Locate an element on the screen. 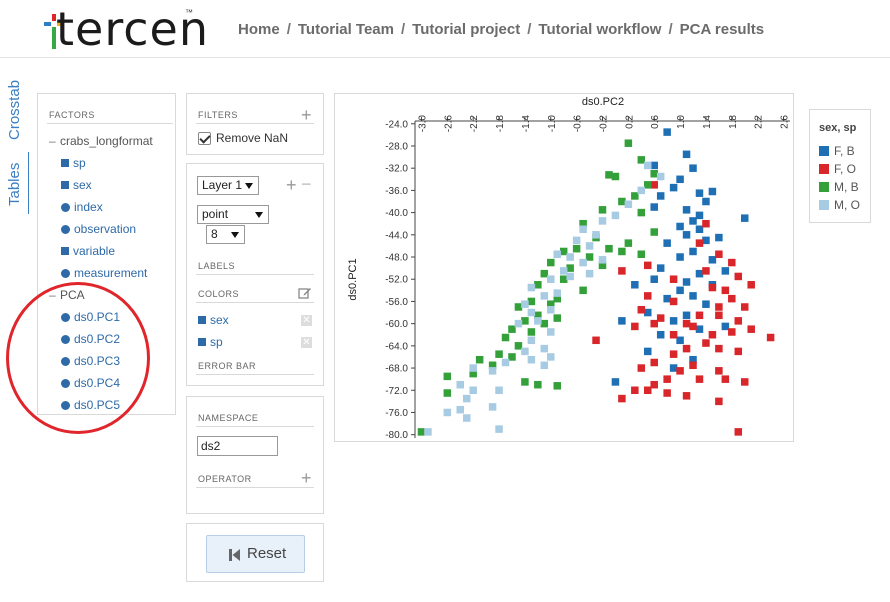 Image resolution: width=890 pixels, height=602 pixels. edit-icon is located at coordinates (305, 293).